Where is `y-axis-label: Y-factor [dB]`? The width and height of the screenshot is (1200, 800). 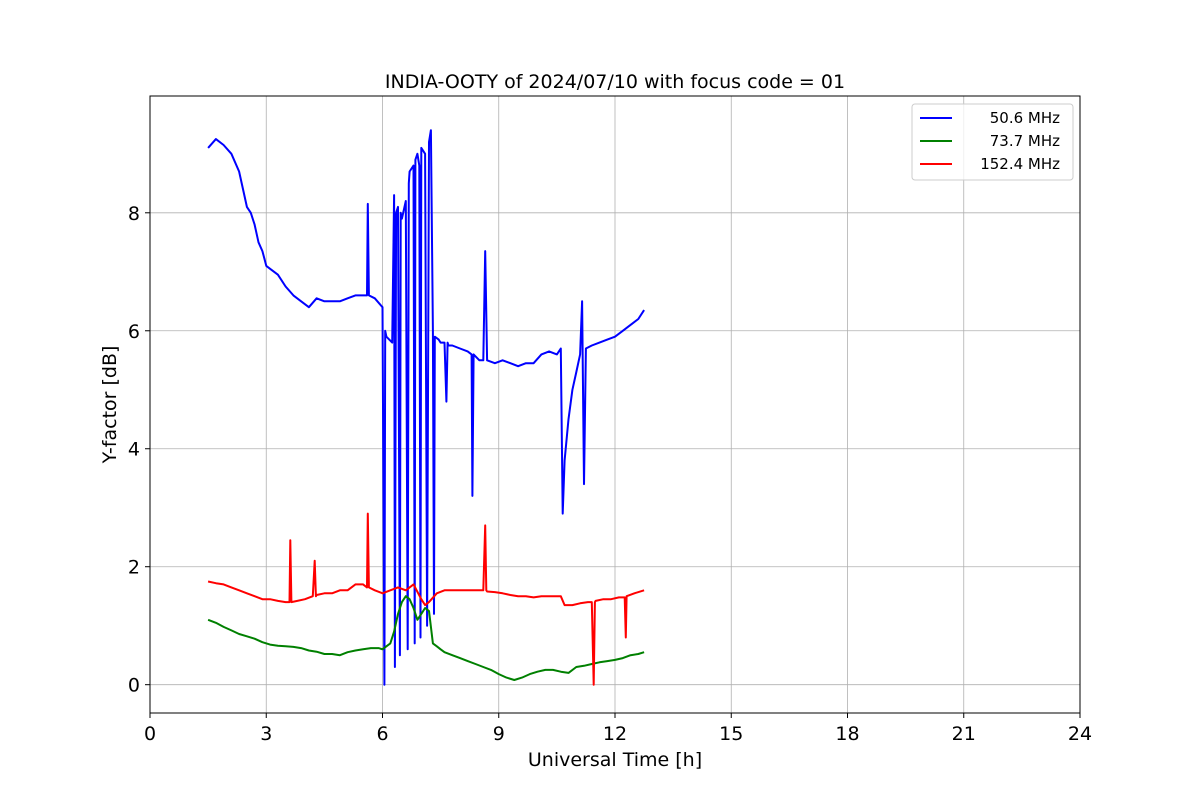
y-axis-label: Y-factor [dB] is located at coordinates (110, 405).